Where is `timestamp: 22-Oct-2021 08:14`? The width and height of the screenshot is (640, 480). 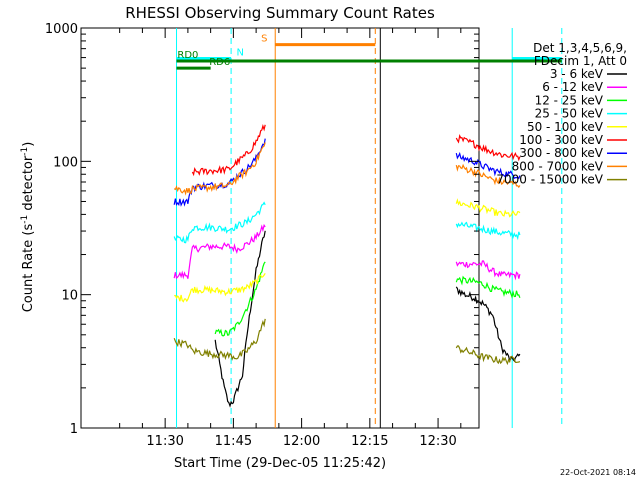
timestamp: 22-Oct-2021 08:14 is located at coordinates (598, 472).